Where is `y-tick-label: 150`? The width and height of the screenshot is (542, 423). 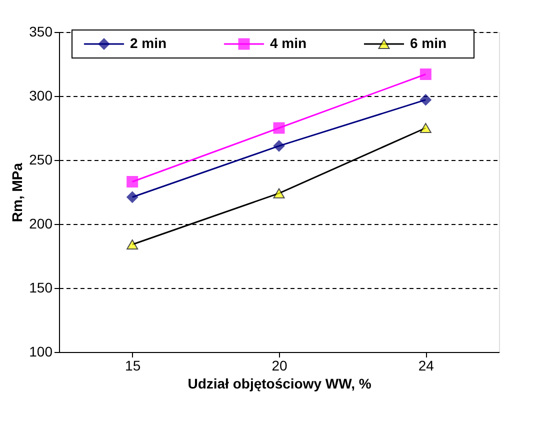
y-tick-label: 150 is located at coordinates (41, 288).